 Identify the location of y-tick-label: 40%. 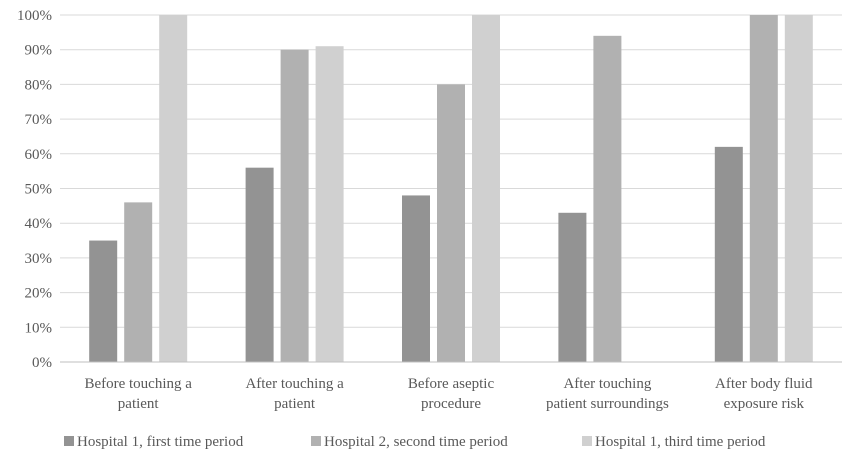
(39, 224).